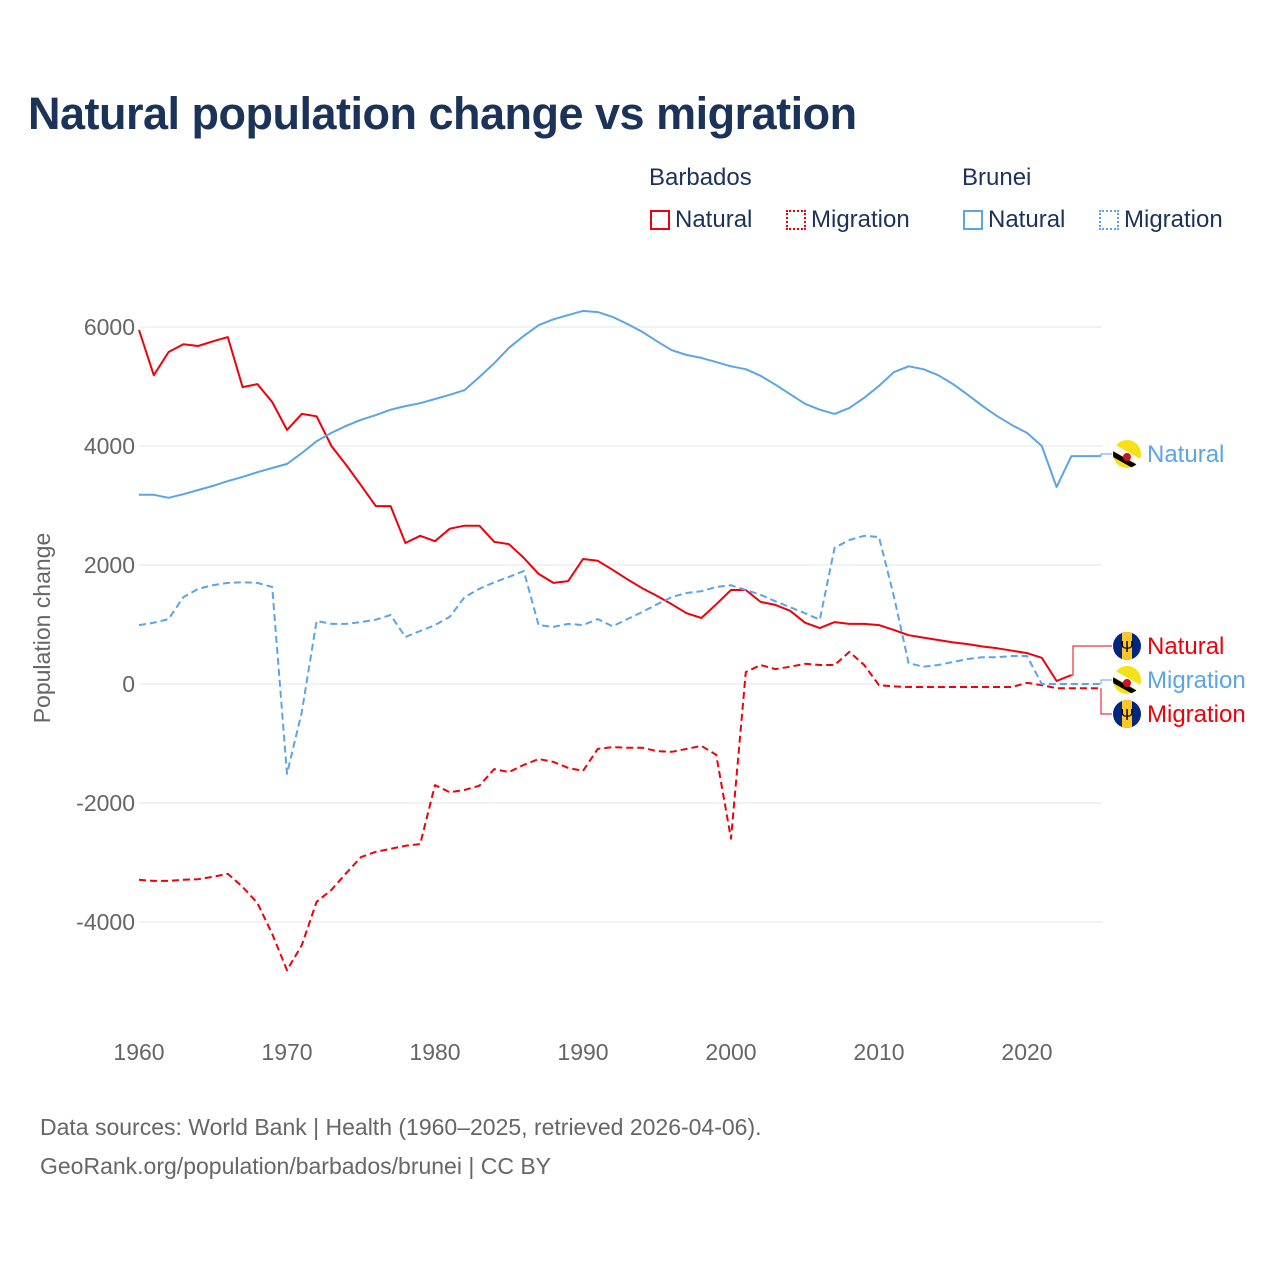 The height and width of the screenshot is (1280, 1280). I want to click on chart-title: Natural population change vs migration, so click(442, 113).